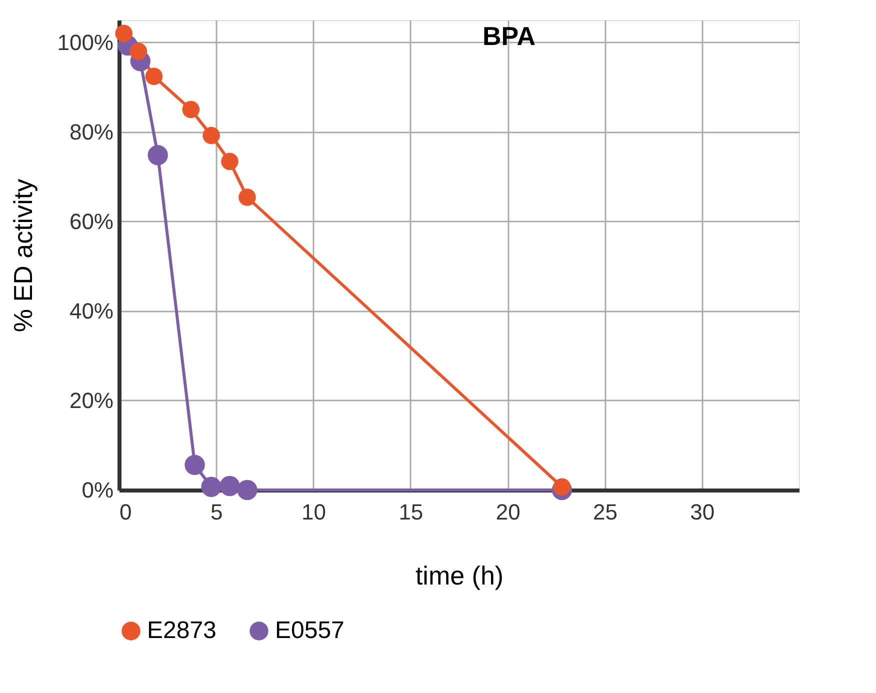 Image resolution: width=876 pixels, height=693 pixels. I want to click on y-tick-label: 60%, so click(91, 221).